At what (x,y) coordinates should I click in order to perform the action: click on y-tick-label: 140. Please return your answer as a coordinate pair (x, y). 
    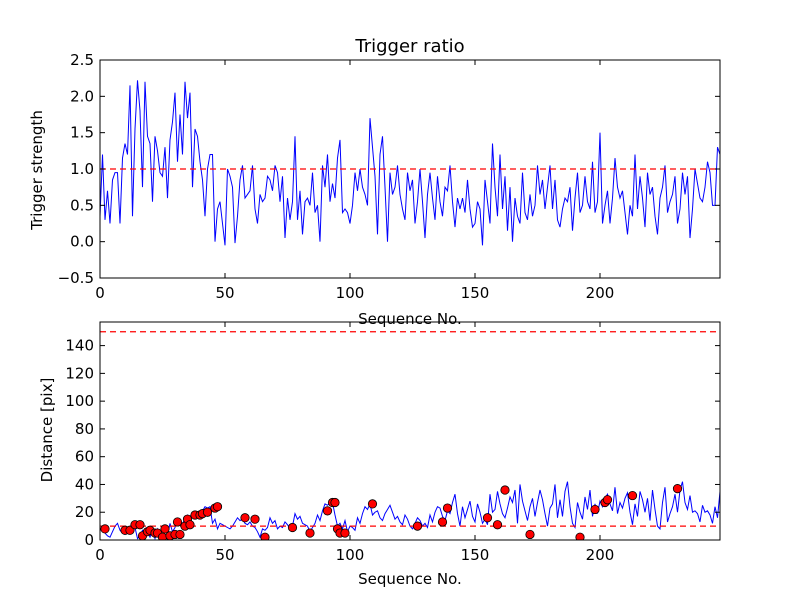
    Looking at the image, I should click on (79, 346).